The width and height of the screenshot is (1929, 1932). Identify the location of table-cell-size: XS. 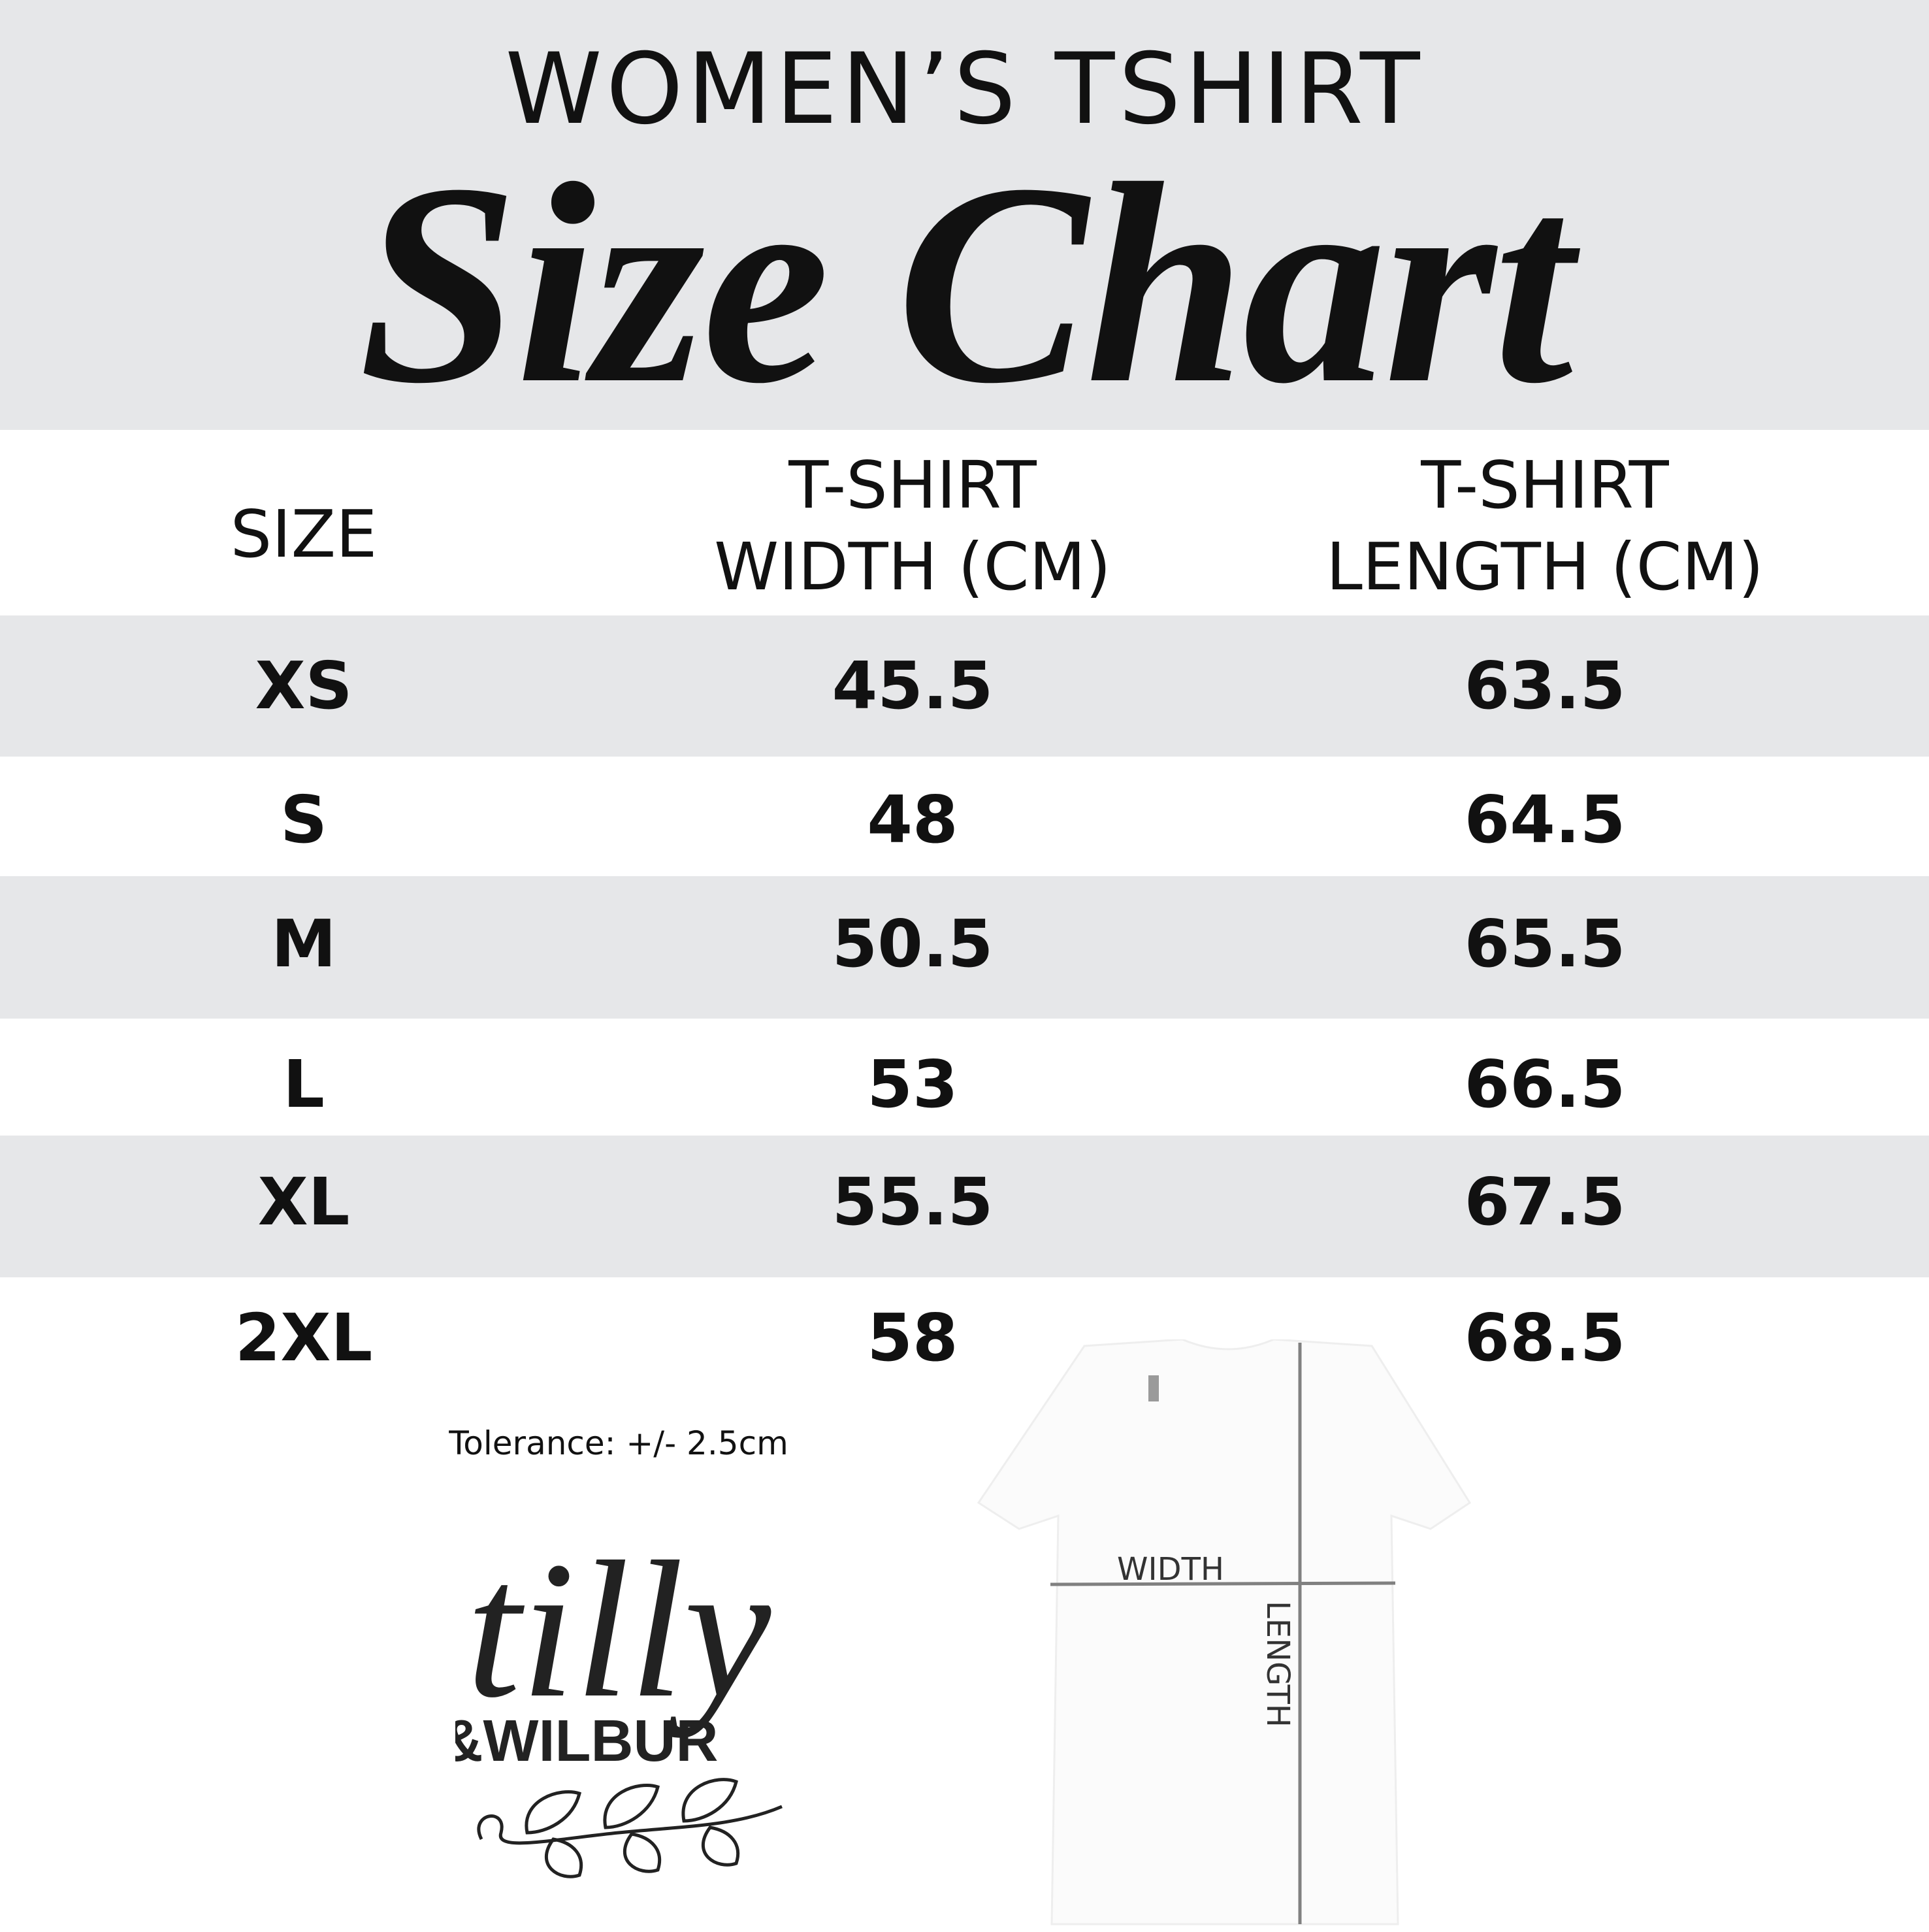
(304, 686).